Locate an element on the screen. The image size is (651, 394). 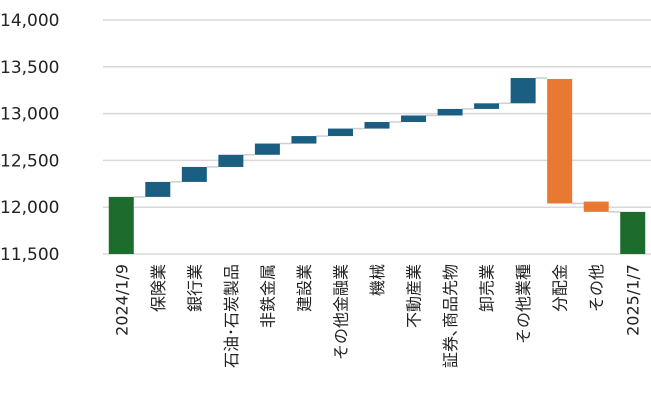
x-category-label: 2025/1/7 is located at coordinates (633, 300).